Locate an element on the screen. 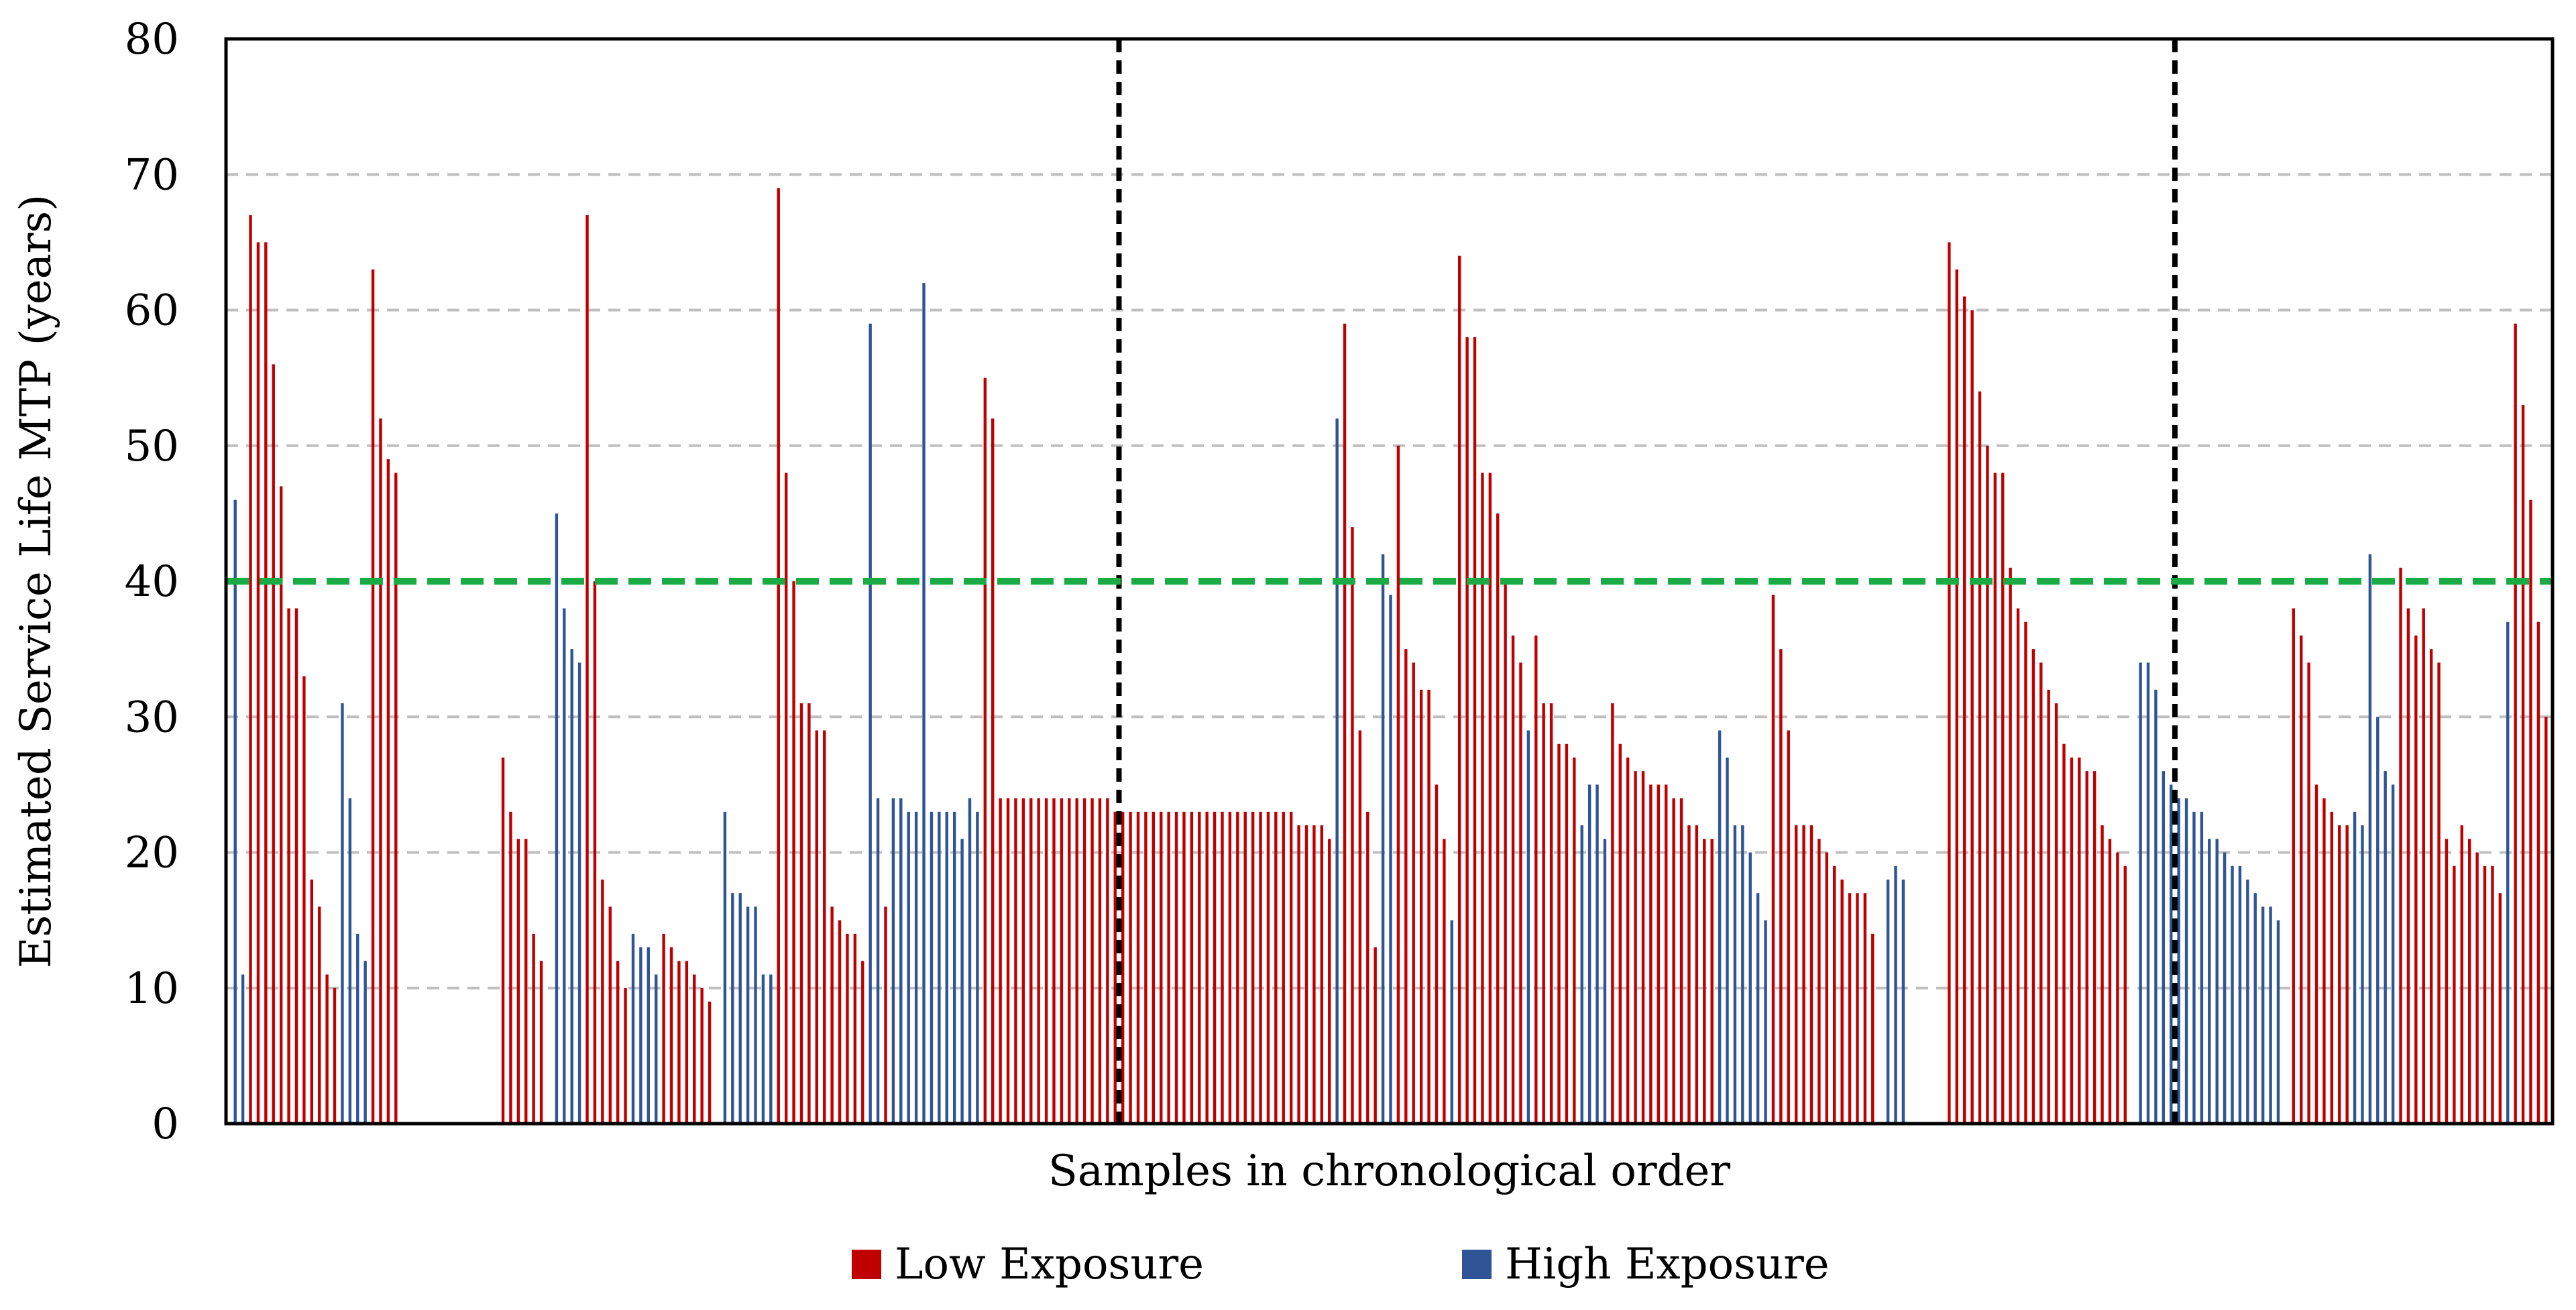 This screenshot has height=1310, width=2576. legend-label-high-exposure: High Exposure is located at coordinates (1667, 1264).